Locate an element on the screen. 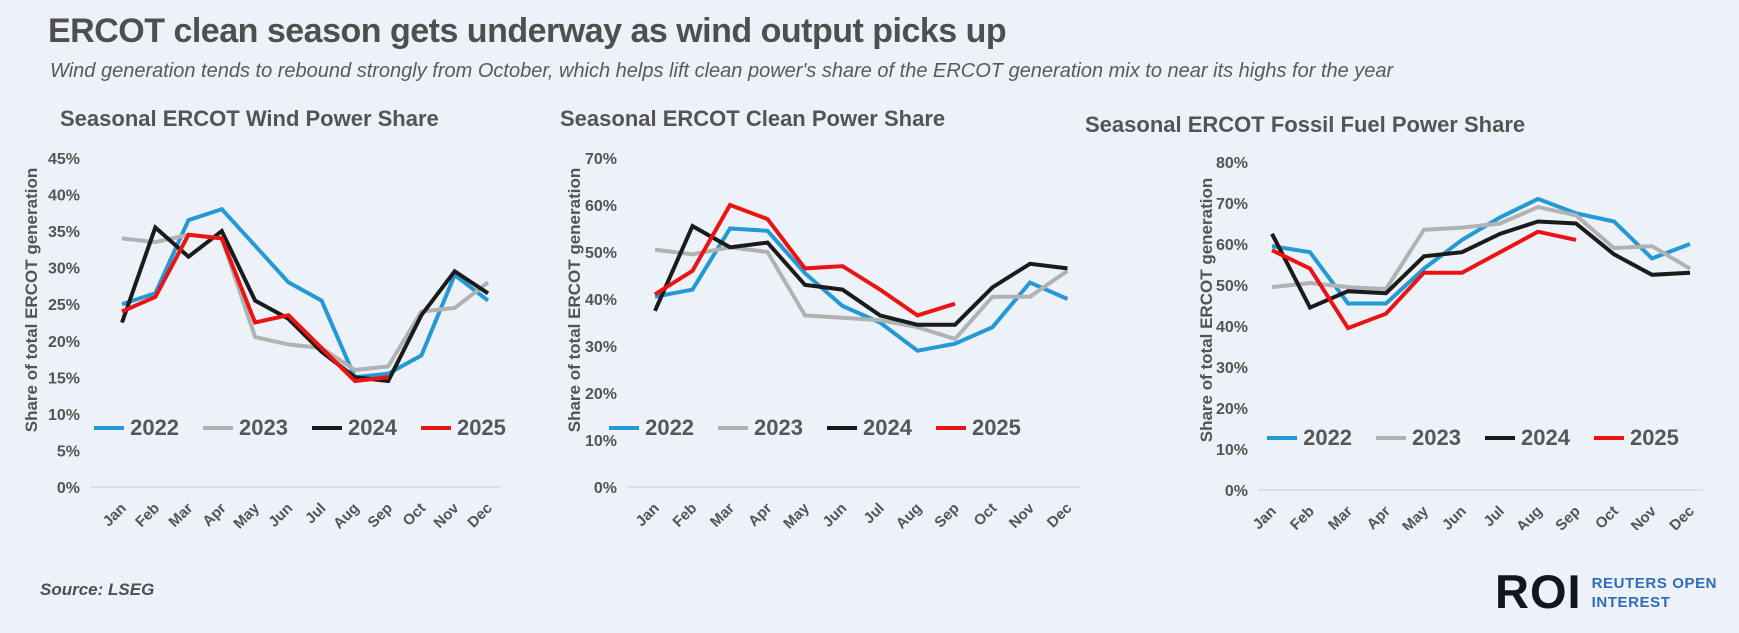 The height and width of the screenshot is (633, 1739). roi-logo-mark: ROI is located at coordinates (1538, 591).